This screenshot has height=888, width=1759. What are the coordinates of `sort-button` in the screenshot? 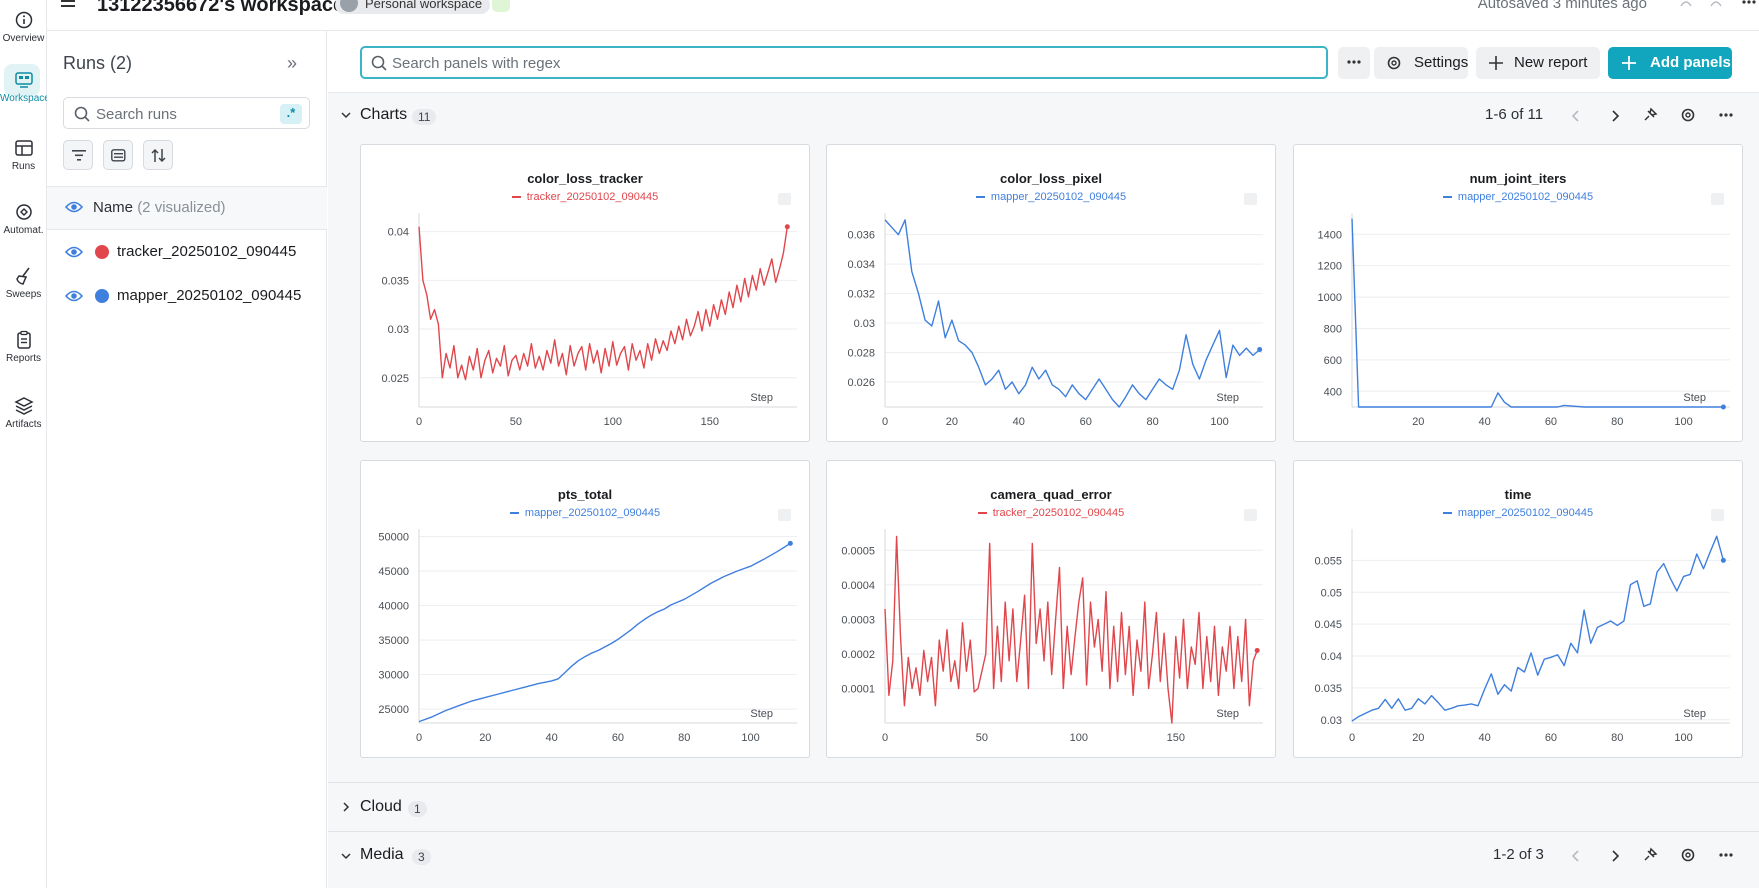 It's located at (158, 155).